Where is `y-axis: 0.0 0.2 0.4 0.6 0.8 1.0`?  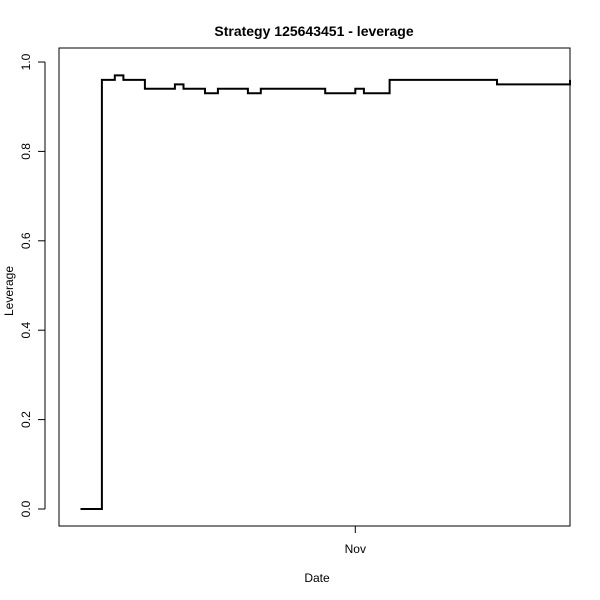
y-axis: 0.0 0.2 0.4 0.6 0.8 1.0 is located at coordinates (32, 285).